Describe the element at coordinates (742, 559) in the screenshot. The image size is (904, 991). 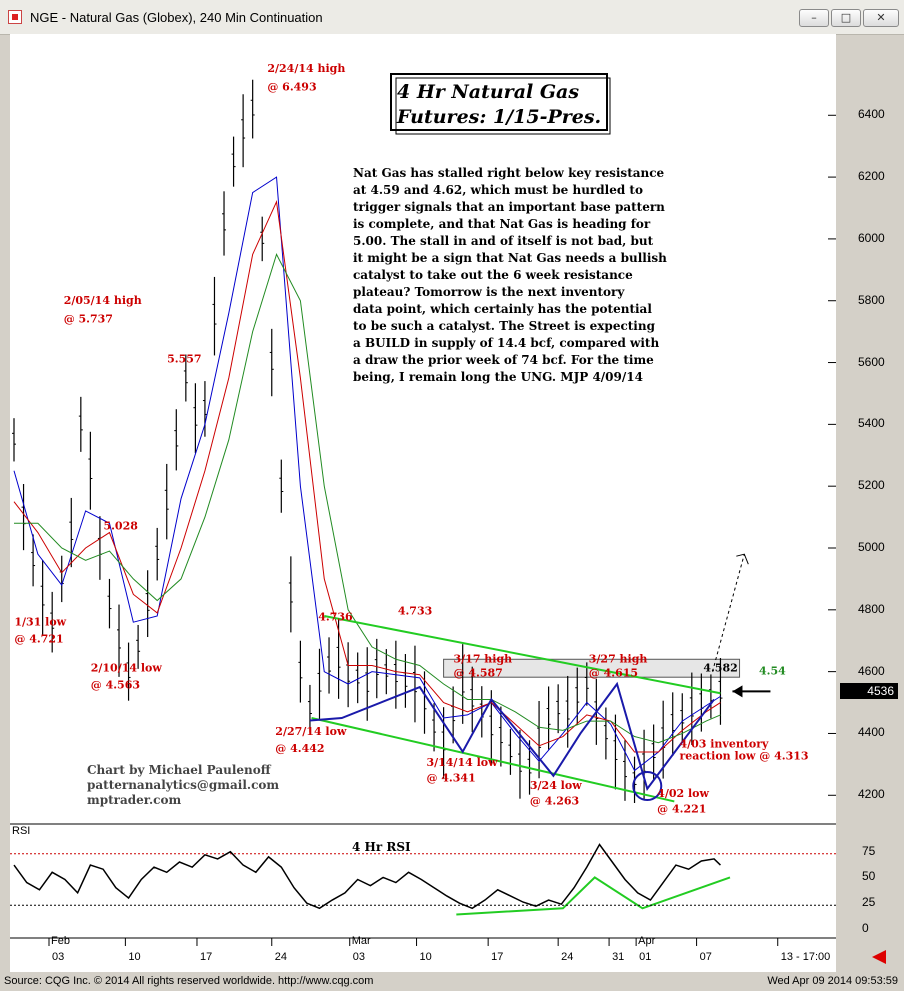
I see `projection-arrowhead` at that location.